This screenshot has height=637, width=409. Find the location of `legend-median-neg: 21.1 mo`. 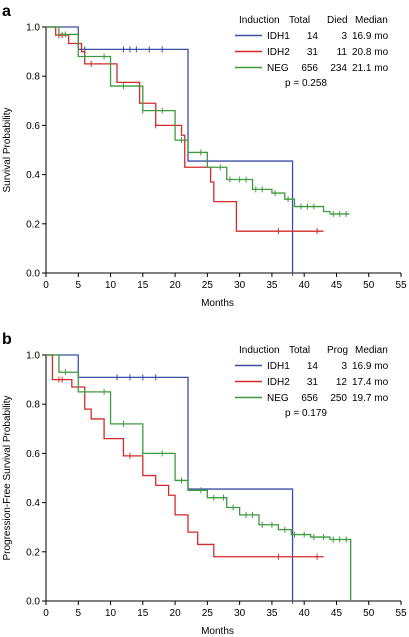

legend-median-neg: 21.1 mo is located at coordinates (370, 68).